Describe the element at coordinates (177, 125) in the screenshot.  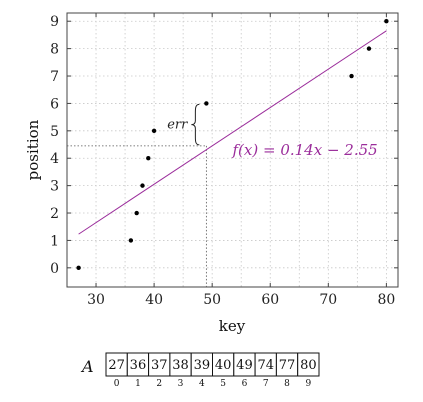
I see `error-label: err` at that location.